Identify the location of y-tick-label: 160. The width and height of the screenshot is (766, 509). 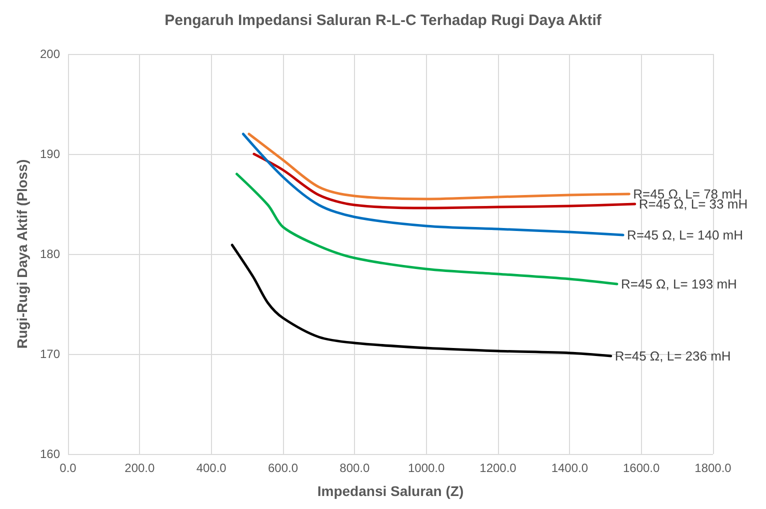
(50, 454).